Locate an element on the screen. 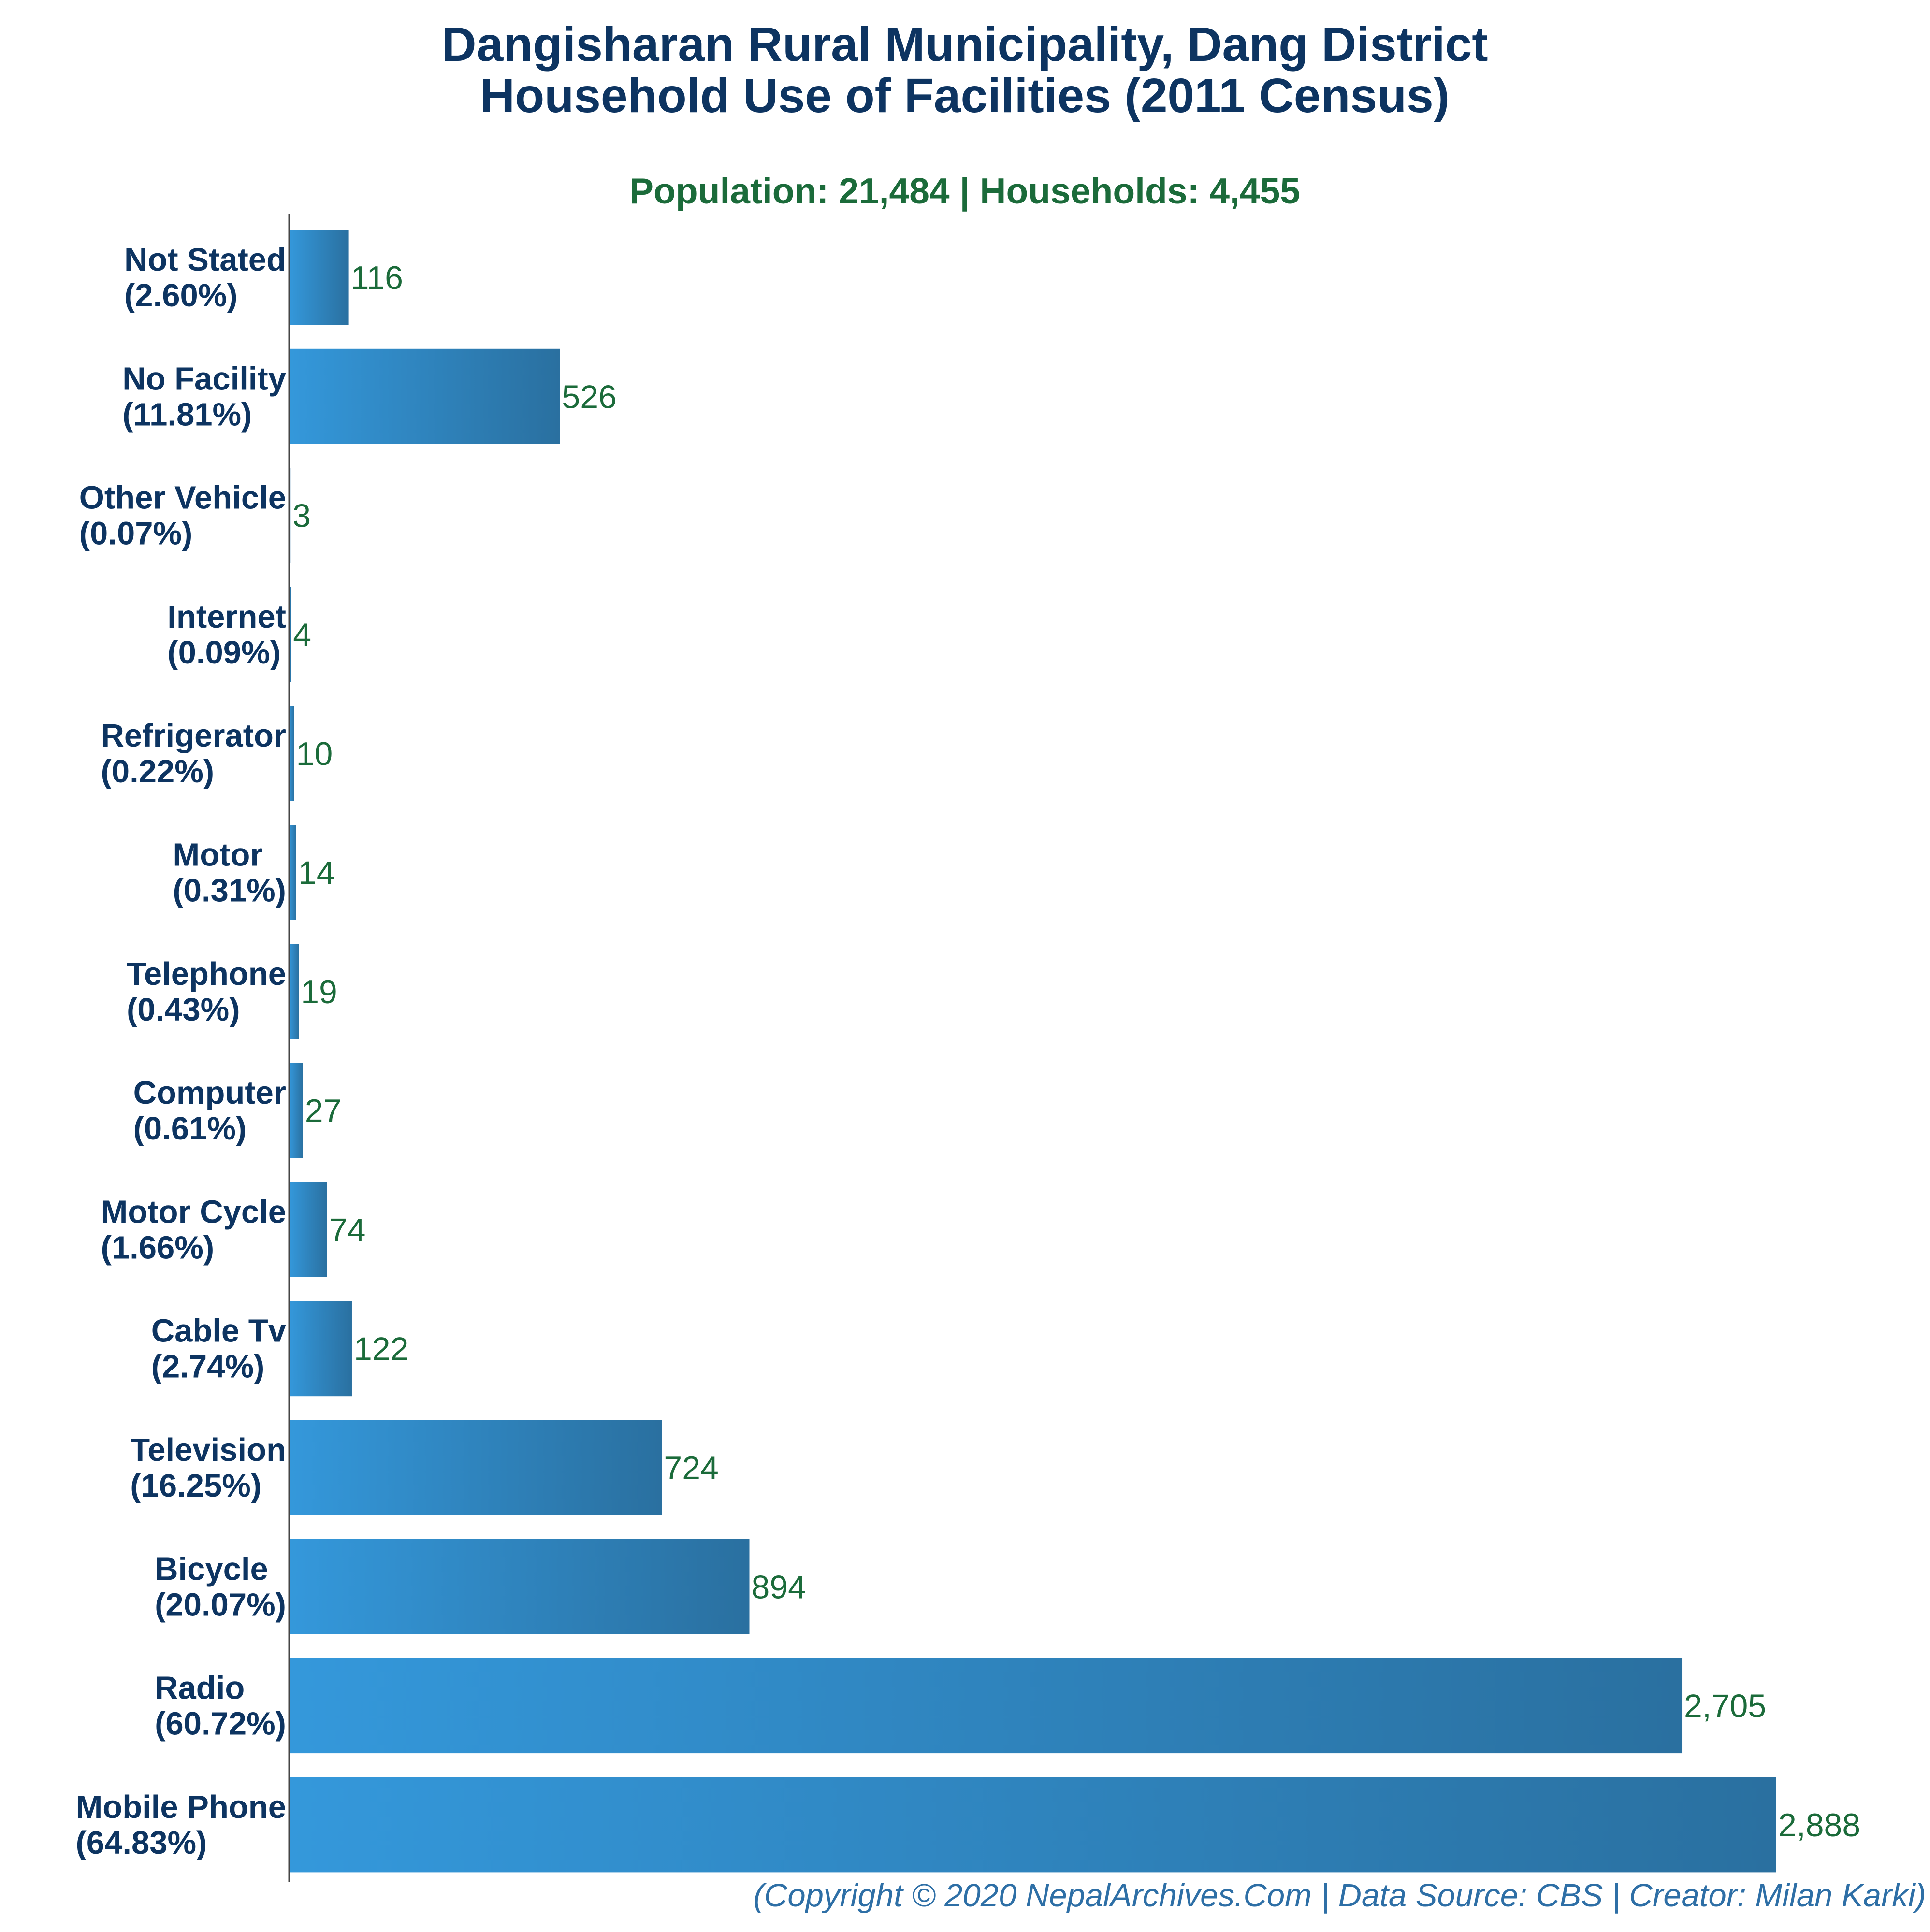  bar-internet is located at coordinates (290, 634).